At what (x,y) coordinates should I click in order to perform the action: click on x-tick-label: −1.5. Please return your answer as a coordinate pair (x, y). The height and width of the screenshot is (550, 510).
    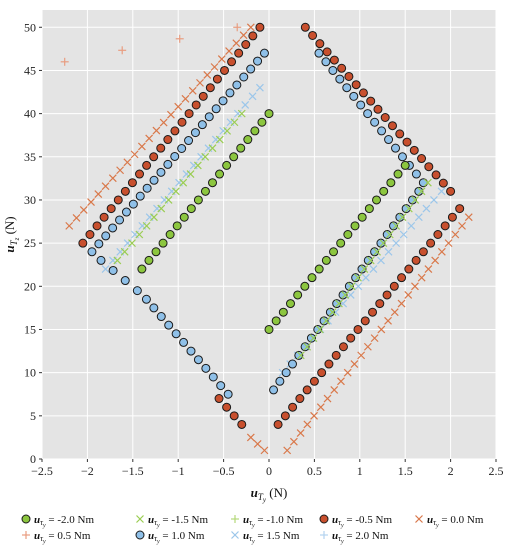
    Looking at the image, I should click on (133, 471).